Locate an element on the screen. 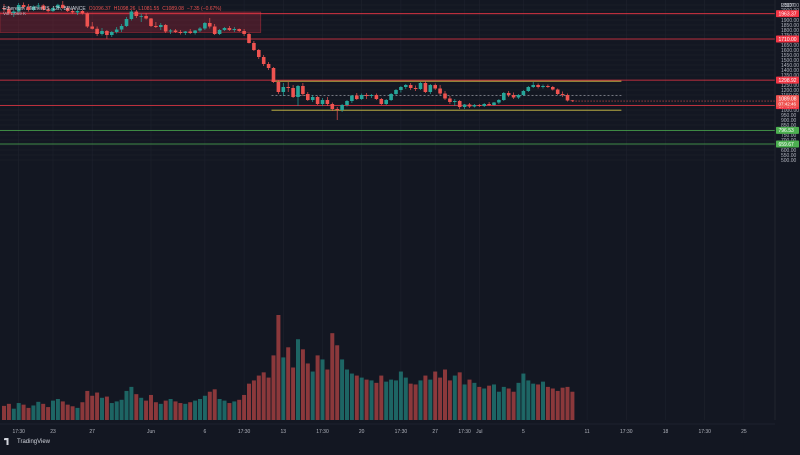  tradingview-wordmark: TradingView is located at coordinates (34, 441).